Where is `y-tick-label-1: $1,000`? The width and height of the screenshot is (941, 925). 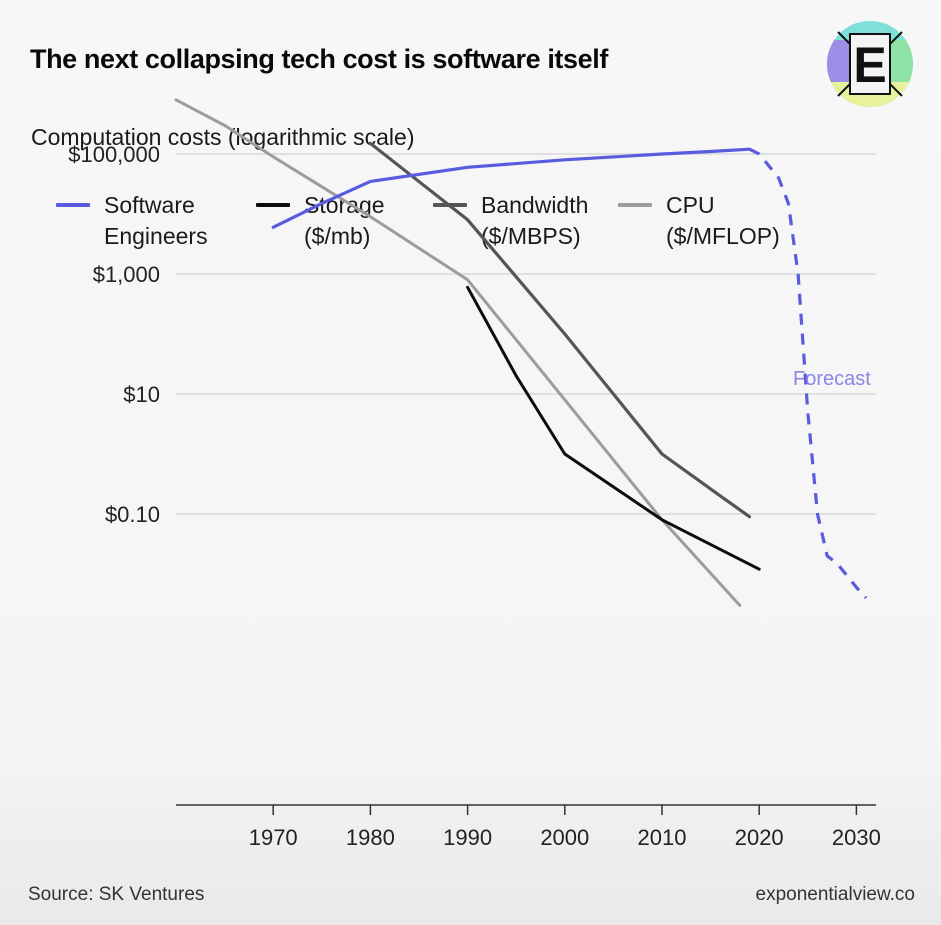 y-tick-label-1: $1,000 is located at coordinates (126, 274).